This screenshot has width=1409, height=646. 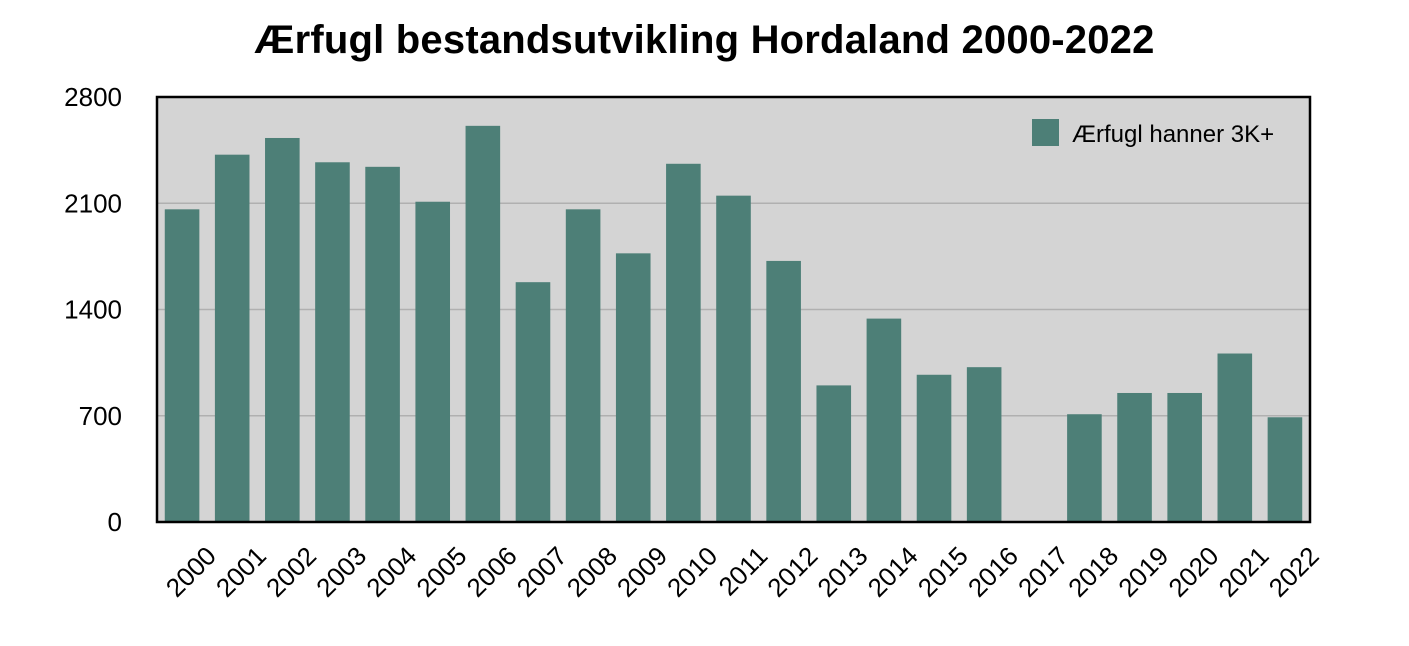 I want to click on x-tick-label: 2020, so click(x=1193, y=572).